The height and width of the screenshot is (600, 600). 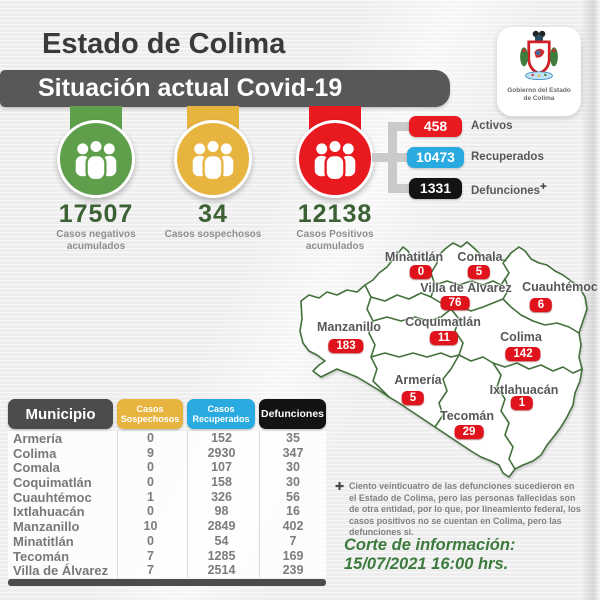 What do you see at coordinates (167, 483) in the screenshot?
I see `table-row: Coquimatlán 0 158 30` at bounding box center [167, 483].